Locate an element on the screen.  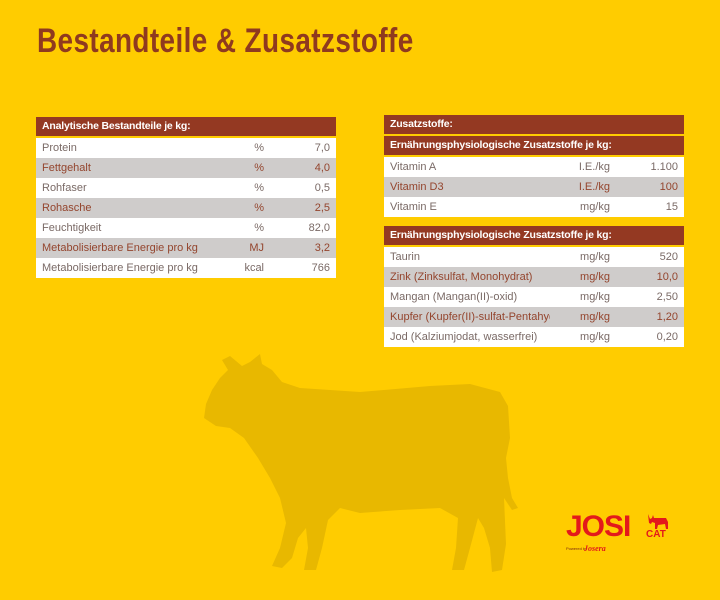
table-row: Metabolisierbare Energie pro kg kcal 766 is located at coordinates (186, 268).